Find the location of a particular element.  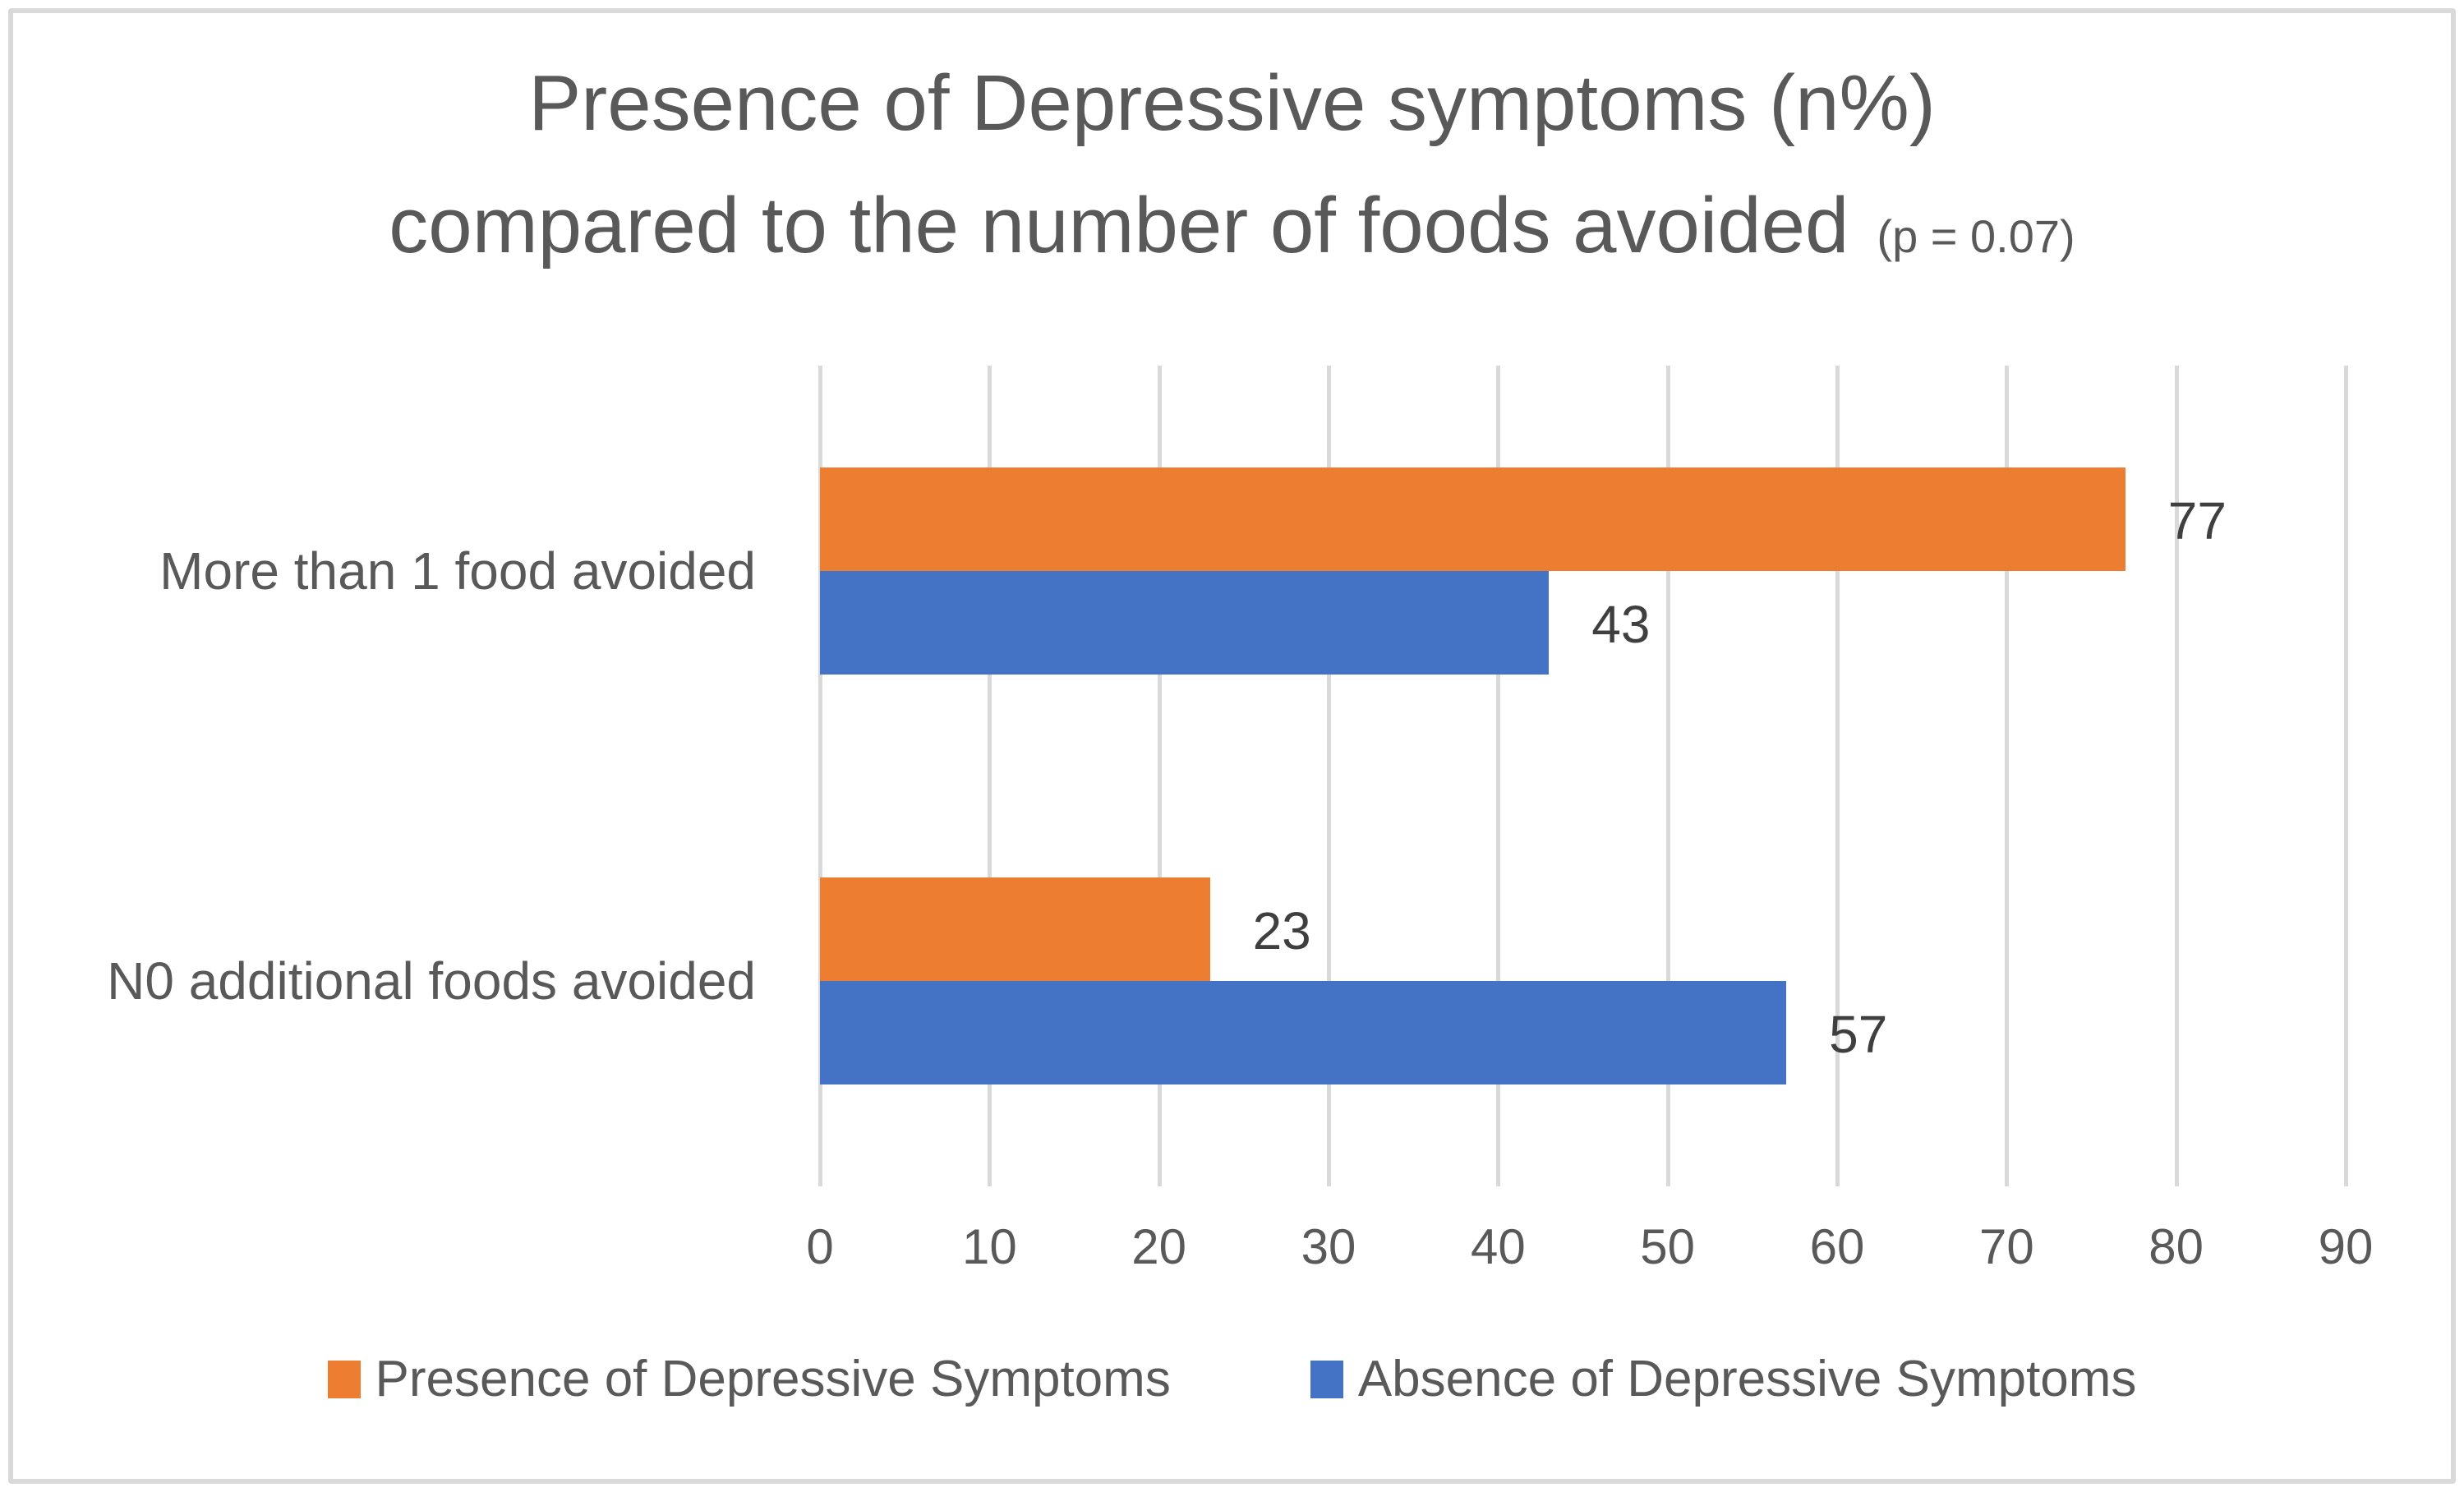

data-label: 77 is located at coordinates (2197, 520).